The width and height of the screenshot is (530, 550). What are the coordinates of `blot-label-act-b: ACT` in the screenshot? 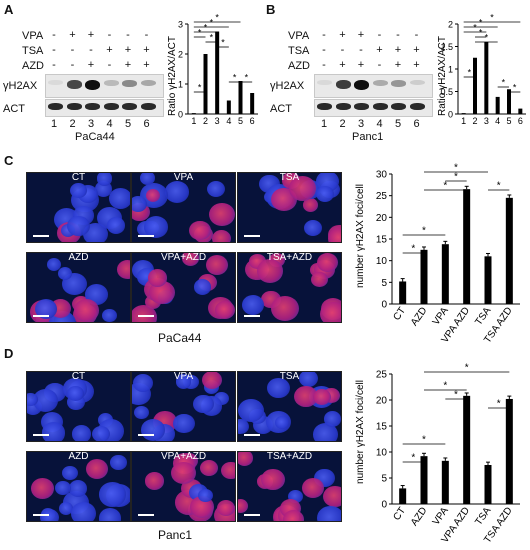 It's located at (281, 109).